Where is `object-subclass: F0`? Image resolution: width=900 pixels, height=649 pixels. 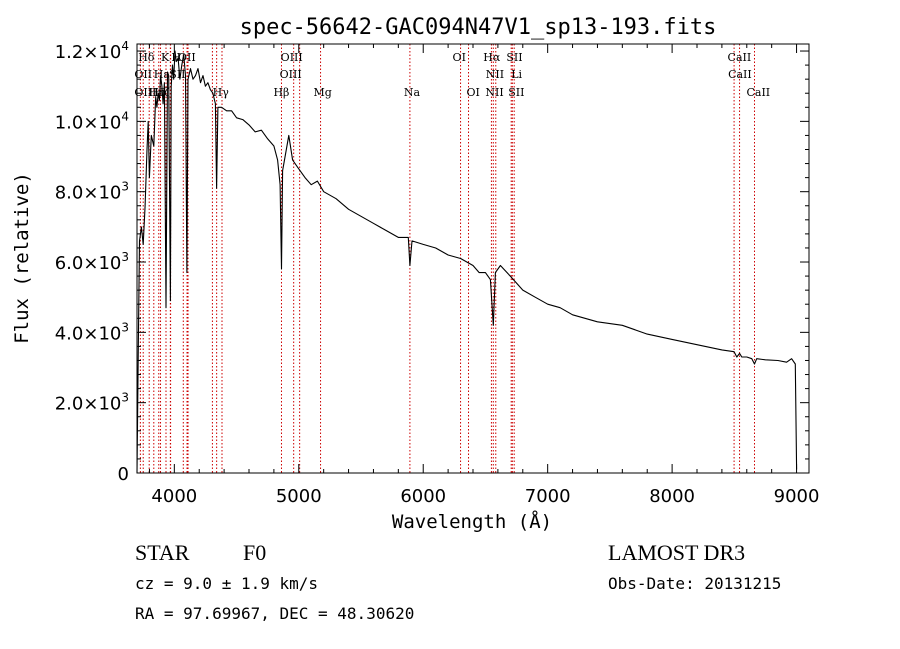
object-subclass: F0 is located at coordinates (255, 552).